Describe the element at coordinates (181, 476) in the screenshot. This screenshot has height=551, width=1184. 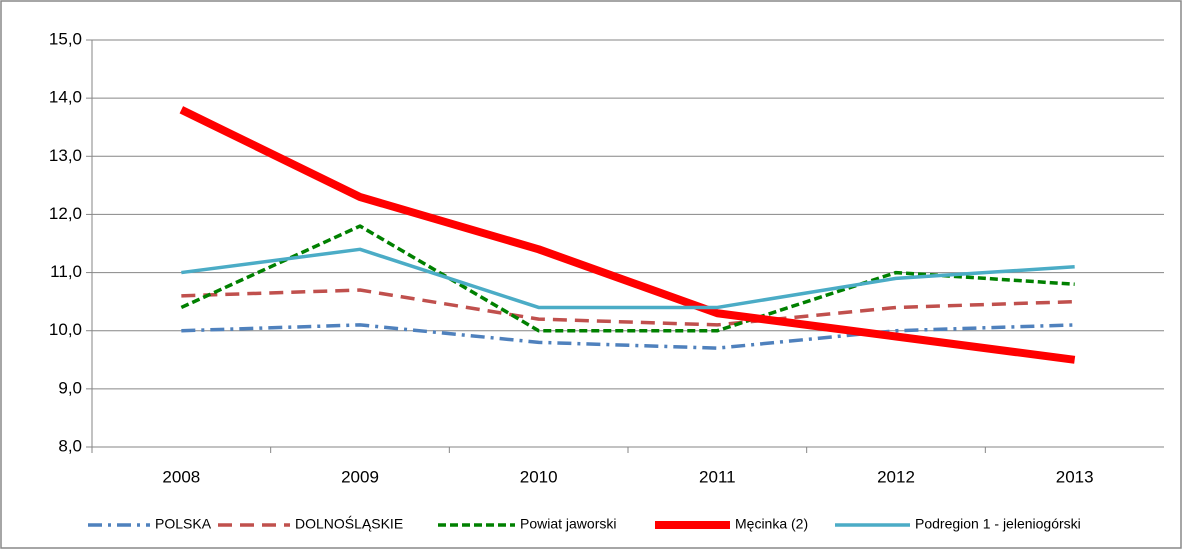
I see `x-tick-label: 2008` at that location.